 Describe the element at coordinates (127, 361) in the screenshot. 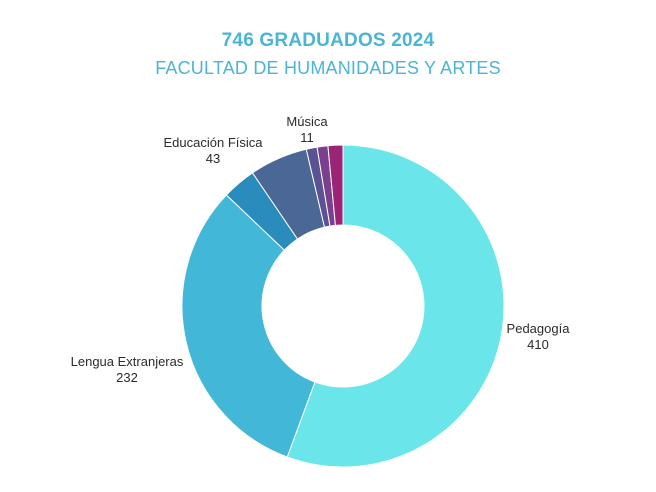

I see `slice-label-lengua-extranjeras: Lengua Extranjeras` at that location.